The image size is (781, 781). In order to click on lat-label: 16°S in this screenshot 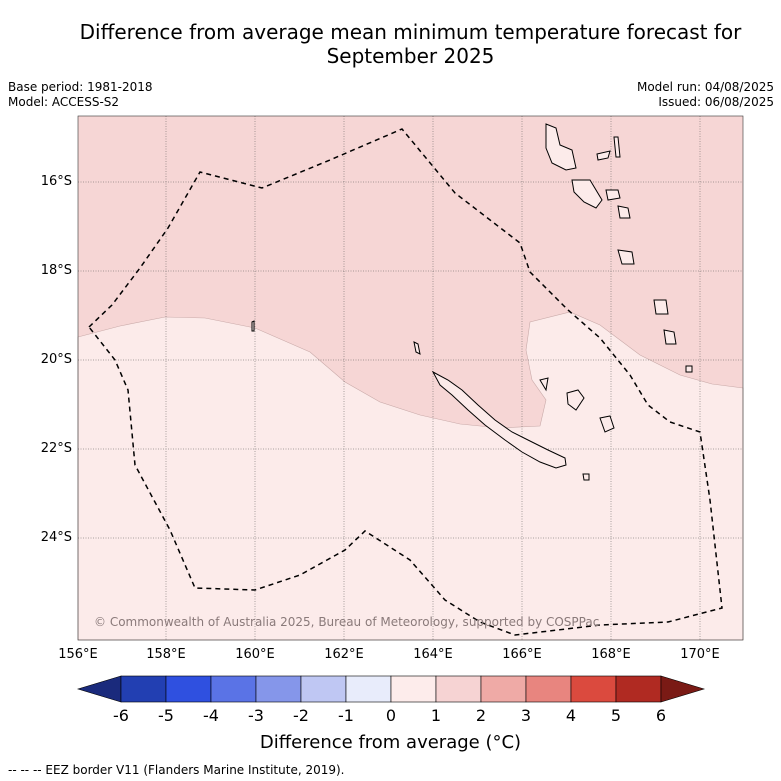, I will do `click(56, 181)`.